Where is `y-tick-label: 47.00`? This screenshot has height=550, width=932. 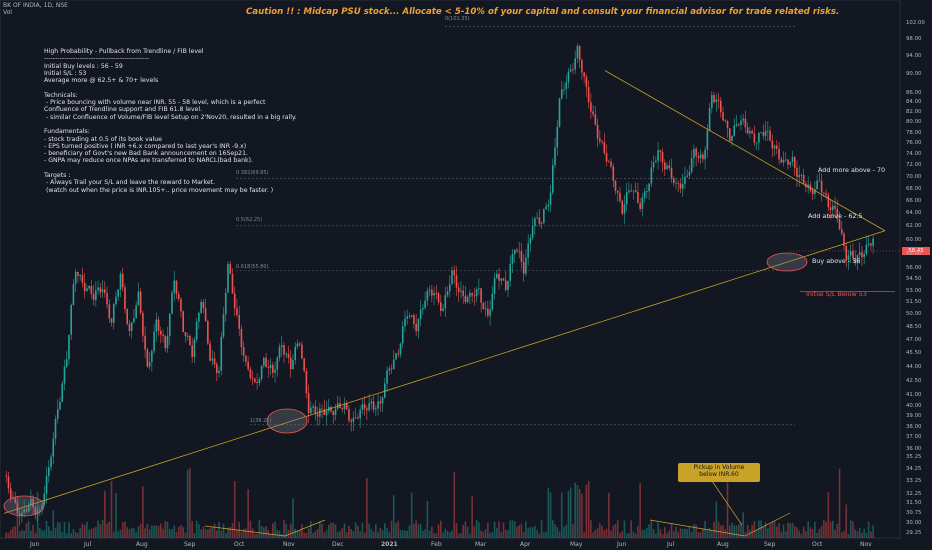 y-tick-label: 47.00 is located at coordinates (914, 339).